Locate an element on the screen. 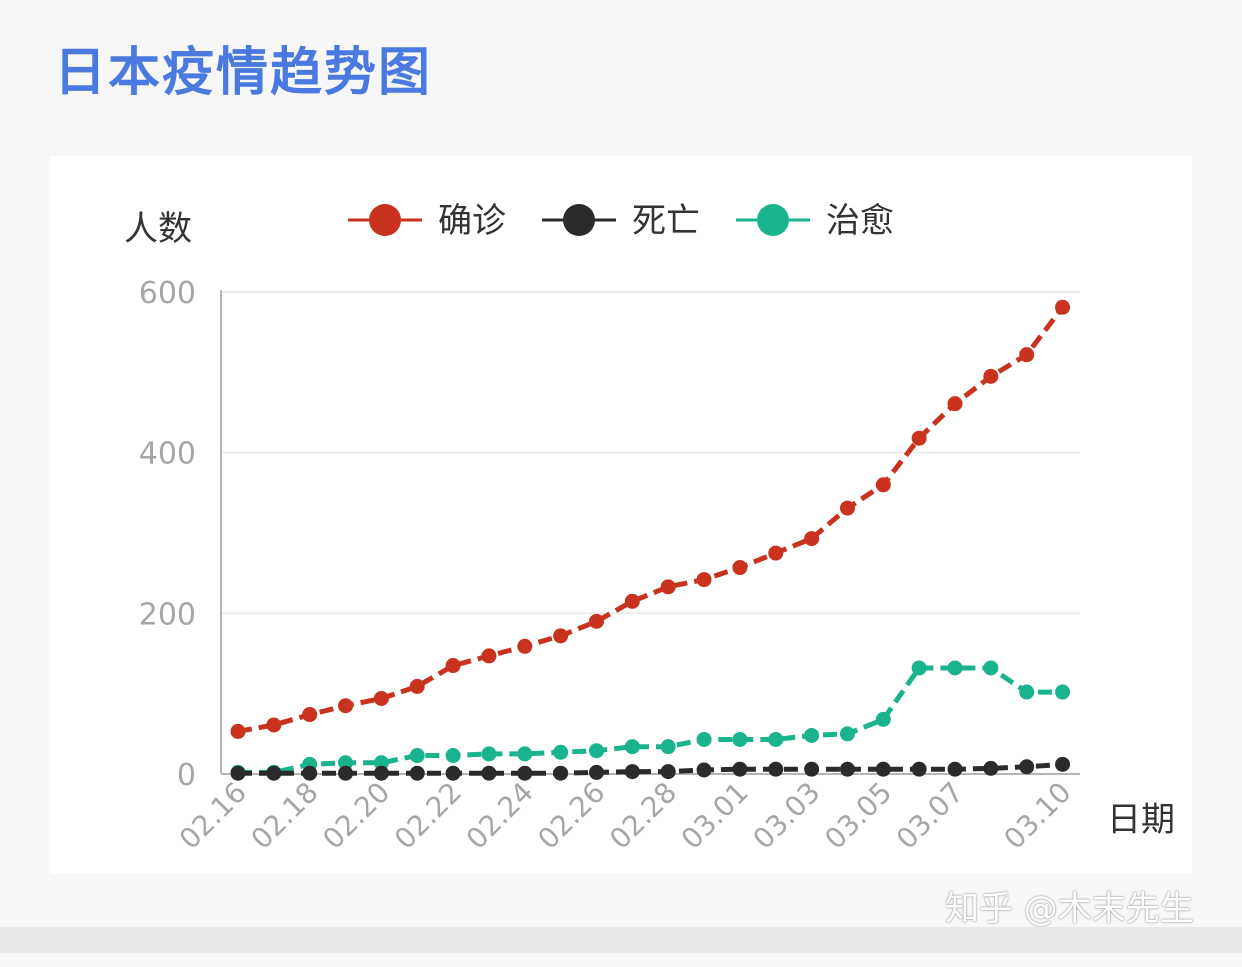 The height and width of the screenshot is (967, 1242). x-tick-label: 02.22 is located at coordinates (428, 816).